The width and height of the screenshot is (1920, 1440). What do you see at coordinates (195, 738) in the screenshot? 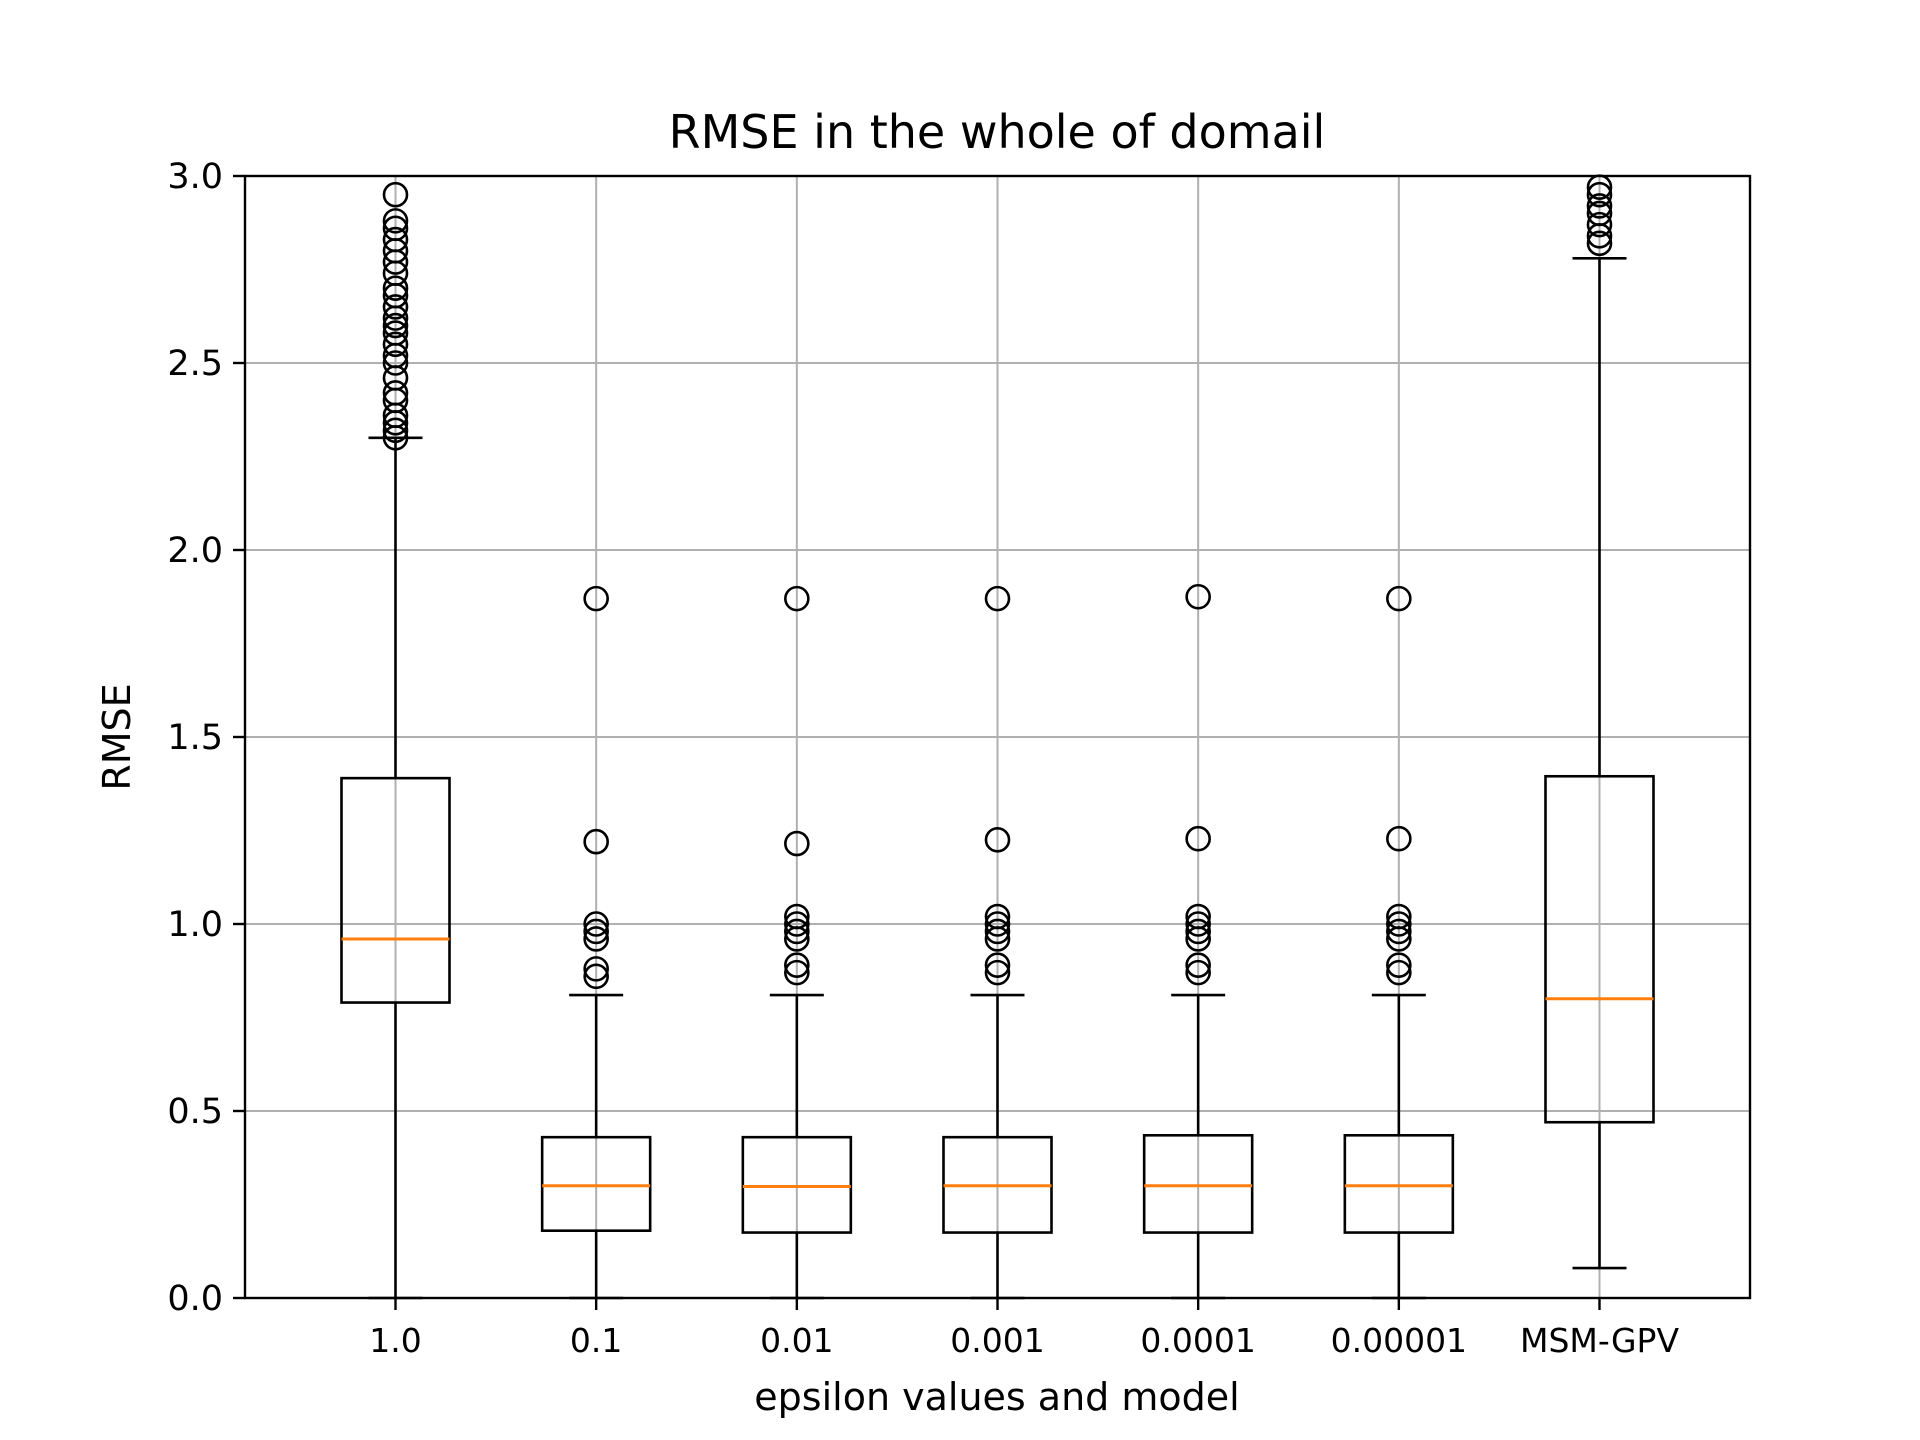
I see `y-tick-label: 1.5` at bounding box center [195, 738].